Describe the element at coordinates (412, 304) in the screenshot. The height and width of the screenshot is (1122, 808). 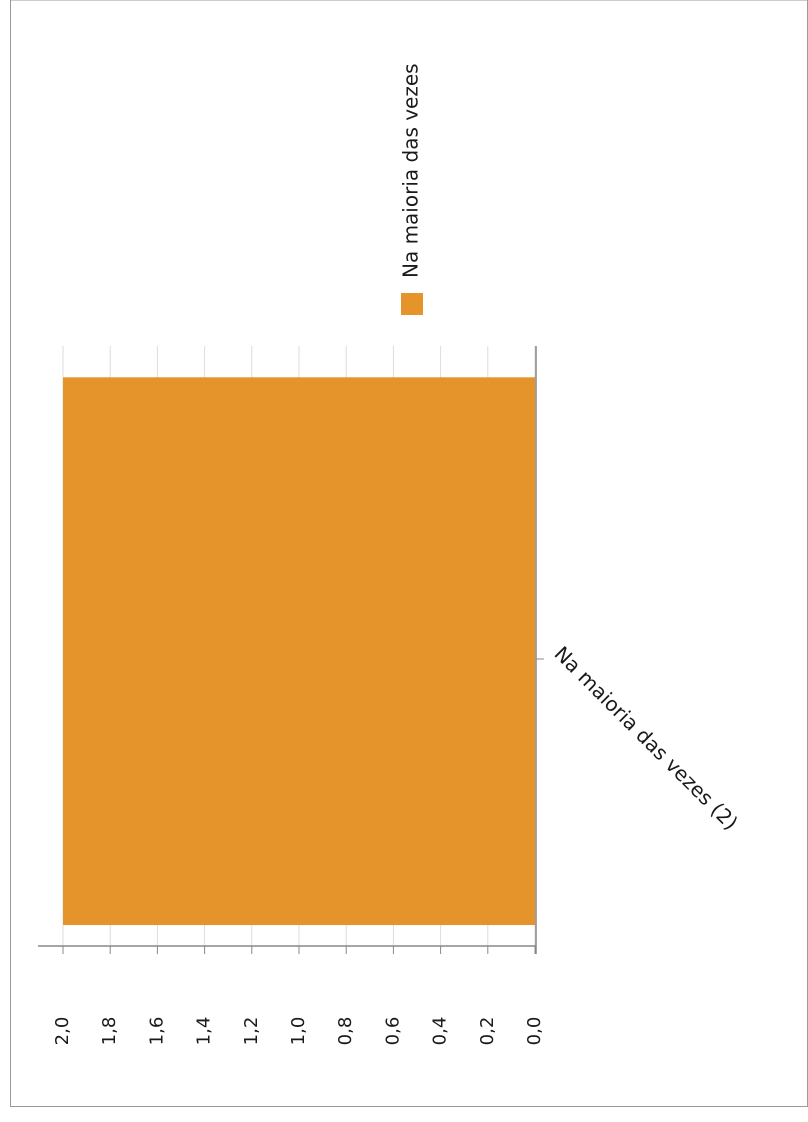
I see `legend-swatch` at that location.